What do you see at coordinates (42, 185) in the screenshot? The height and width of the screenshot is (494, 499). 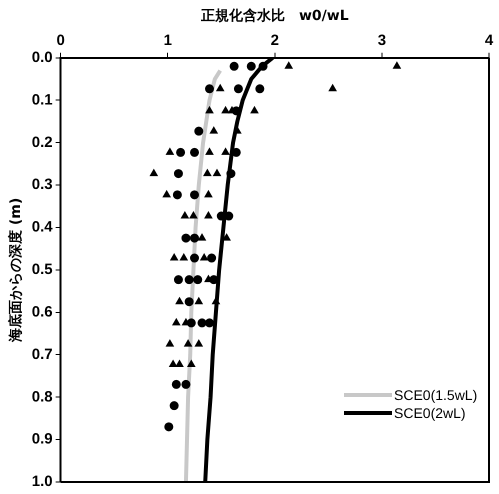 I see `y-tick-label: 0.3` at bounding box center [42, 185].